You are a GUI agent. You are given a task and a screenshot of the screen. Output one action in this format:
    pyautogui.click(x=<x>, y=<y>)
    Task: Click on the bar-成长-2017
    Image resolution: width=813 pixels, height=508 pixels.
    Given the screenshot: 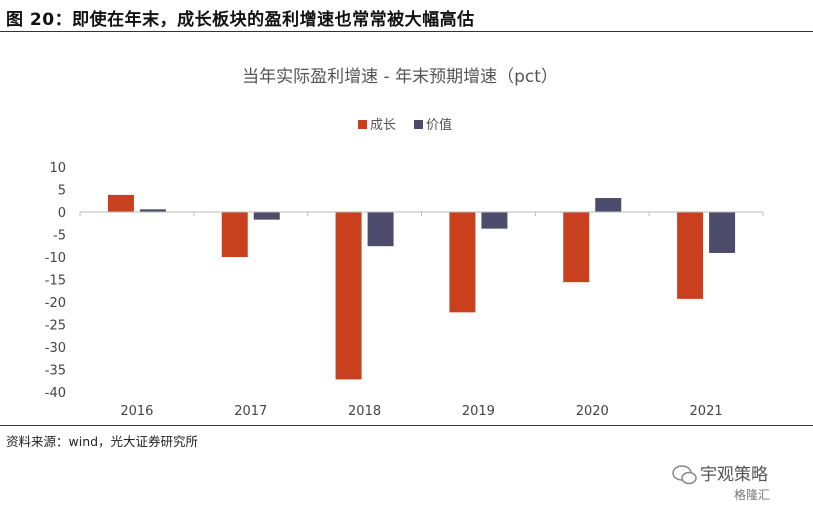 What is the action you would take?
    pyautogui.click(x=234, y=234)
    